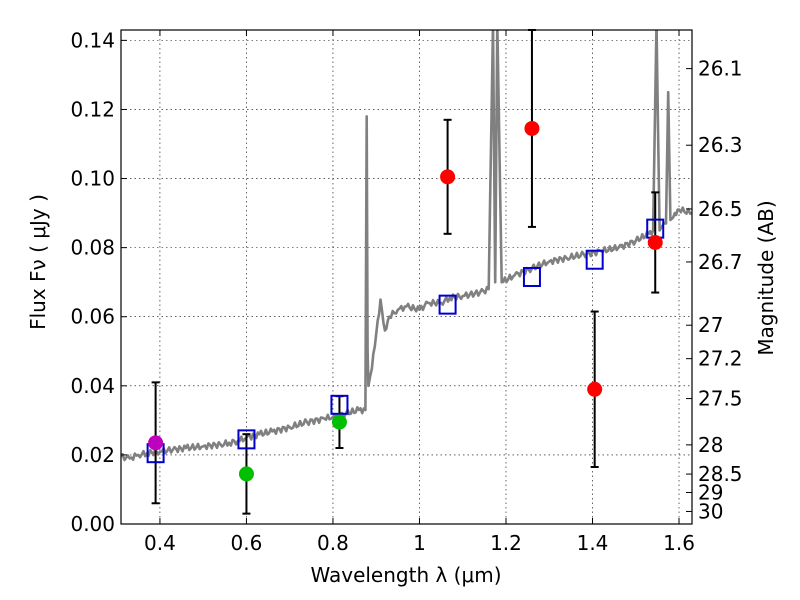 The image size is (800, 600). What do you see at coordinates (92, 40) in the screenshot?
I see `y-tick-label: 0.14` at bounding box center [92, 40].